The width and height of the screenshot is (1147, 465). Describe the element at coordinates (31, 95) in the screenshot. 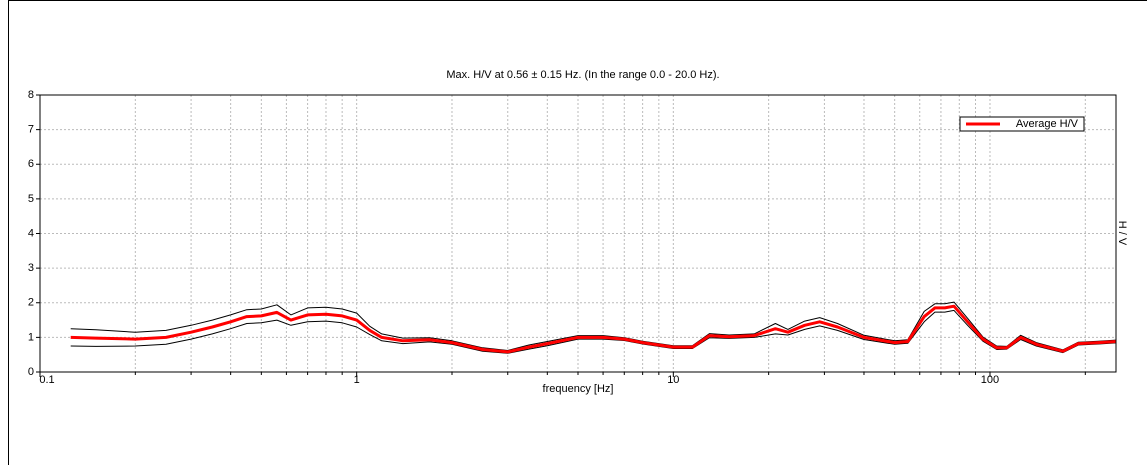

I see `y-tick-label: 8` at that location.